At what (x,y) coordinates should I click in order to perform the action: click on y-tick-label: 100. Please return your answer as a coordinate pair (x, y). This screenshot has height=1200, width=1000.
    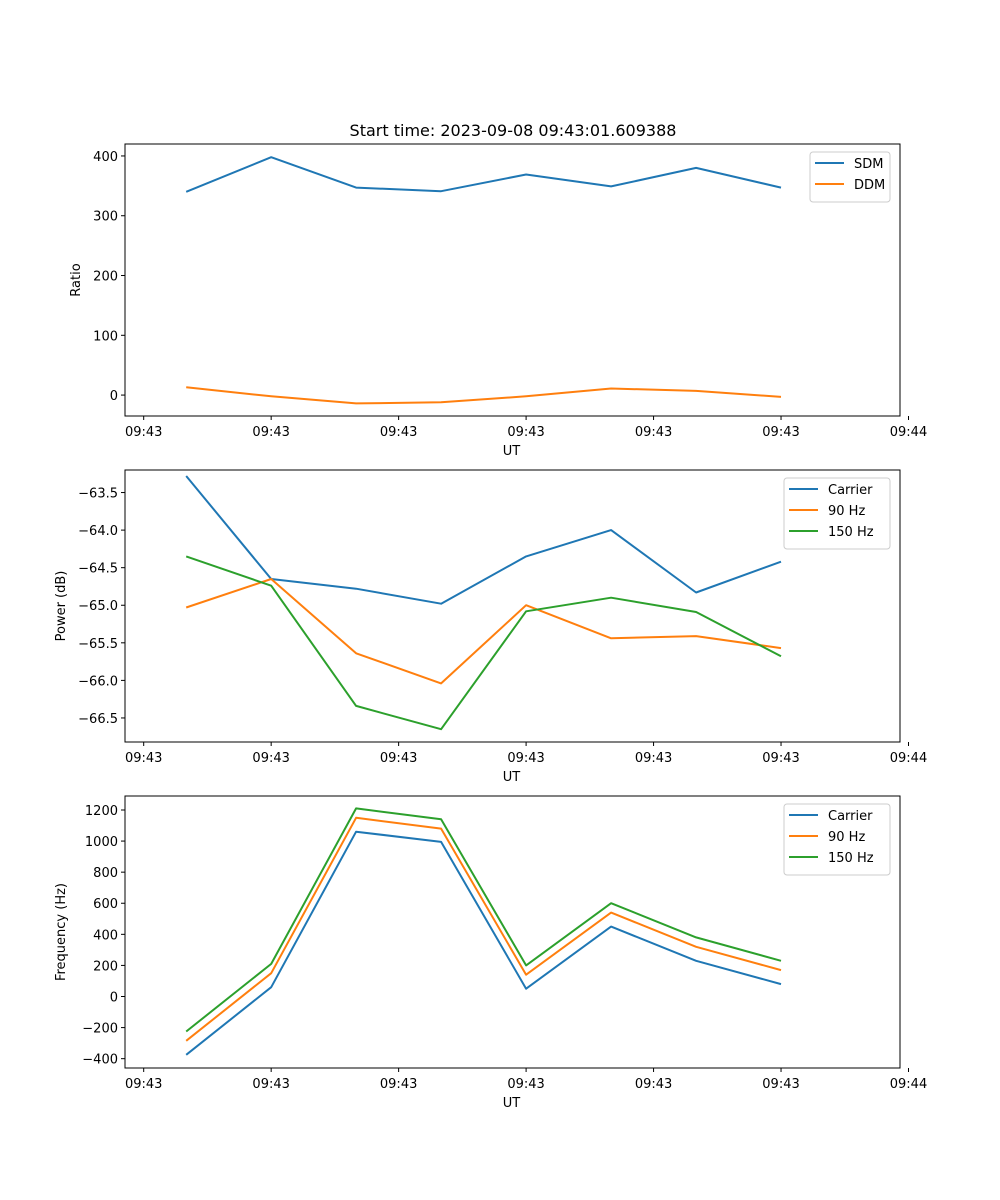
    Looking at the image, I should click on (105, 336).